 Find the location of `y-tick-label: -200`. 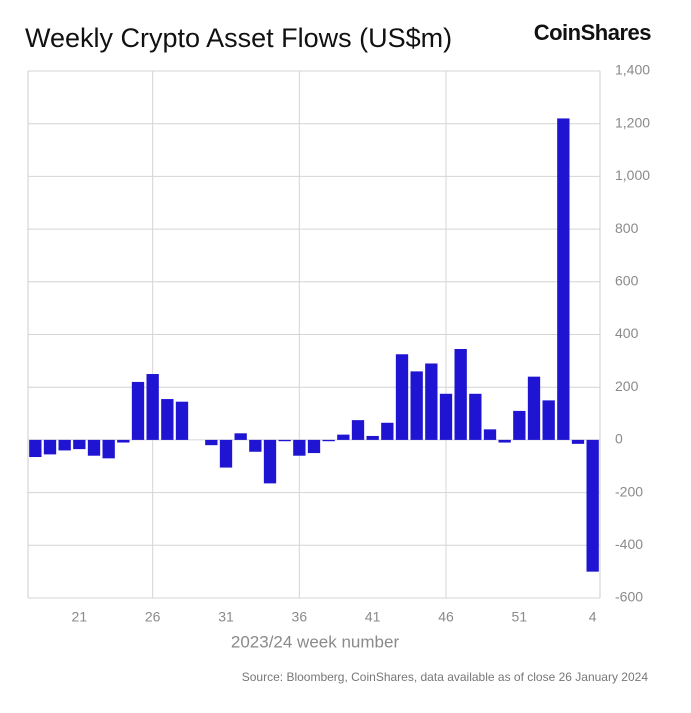

y-tick-label: -200 is located at coordinates (629, 491).